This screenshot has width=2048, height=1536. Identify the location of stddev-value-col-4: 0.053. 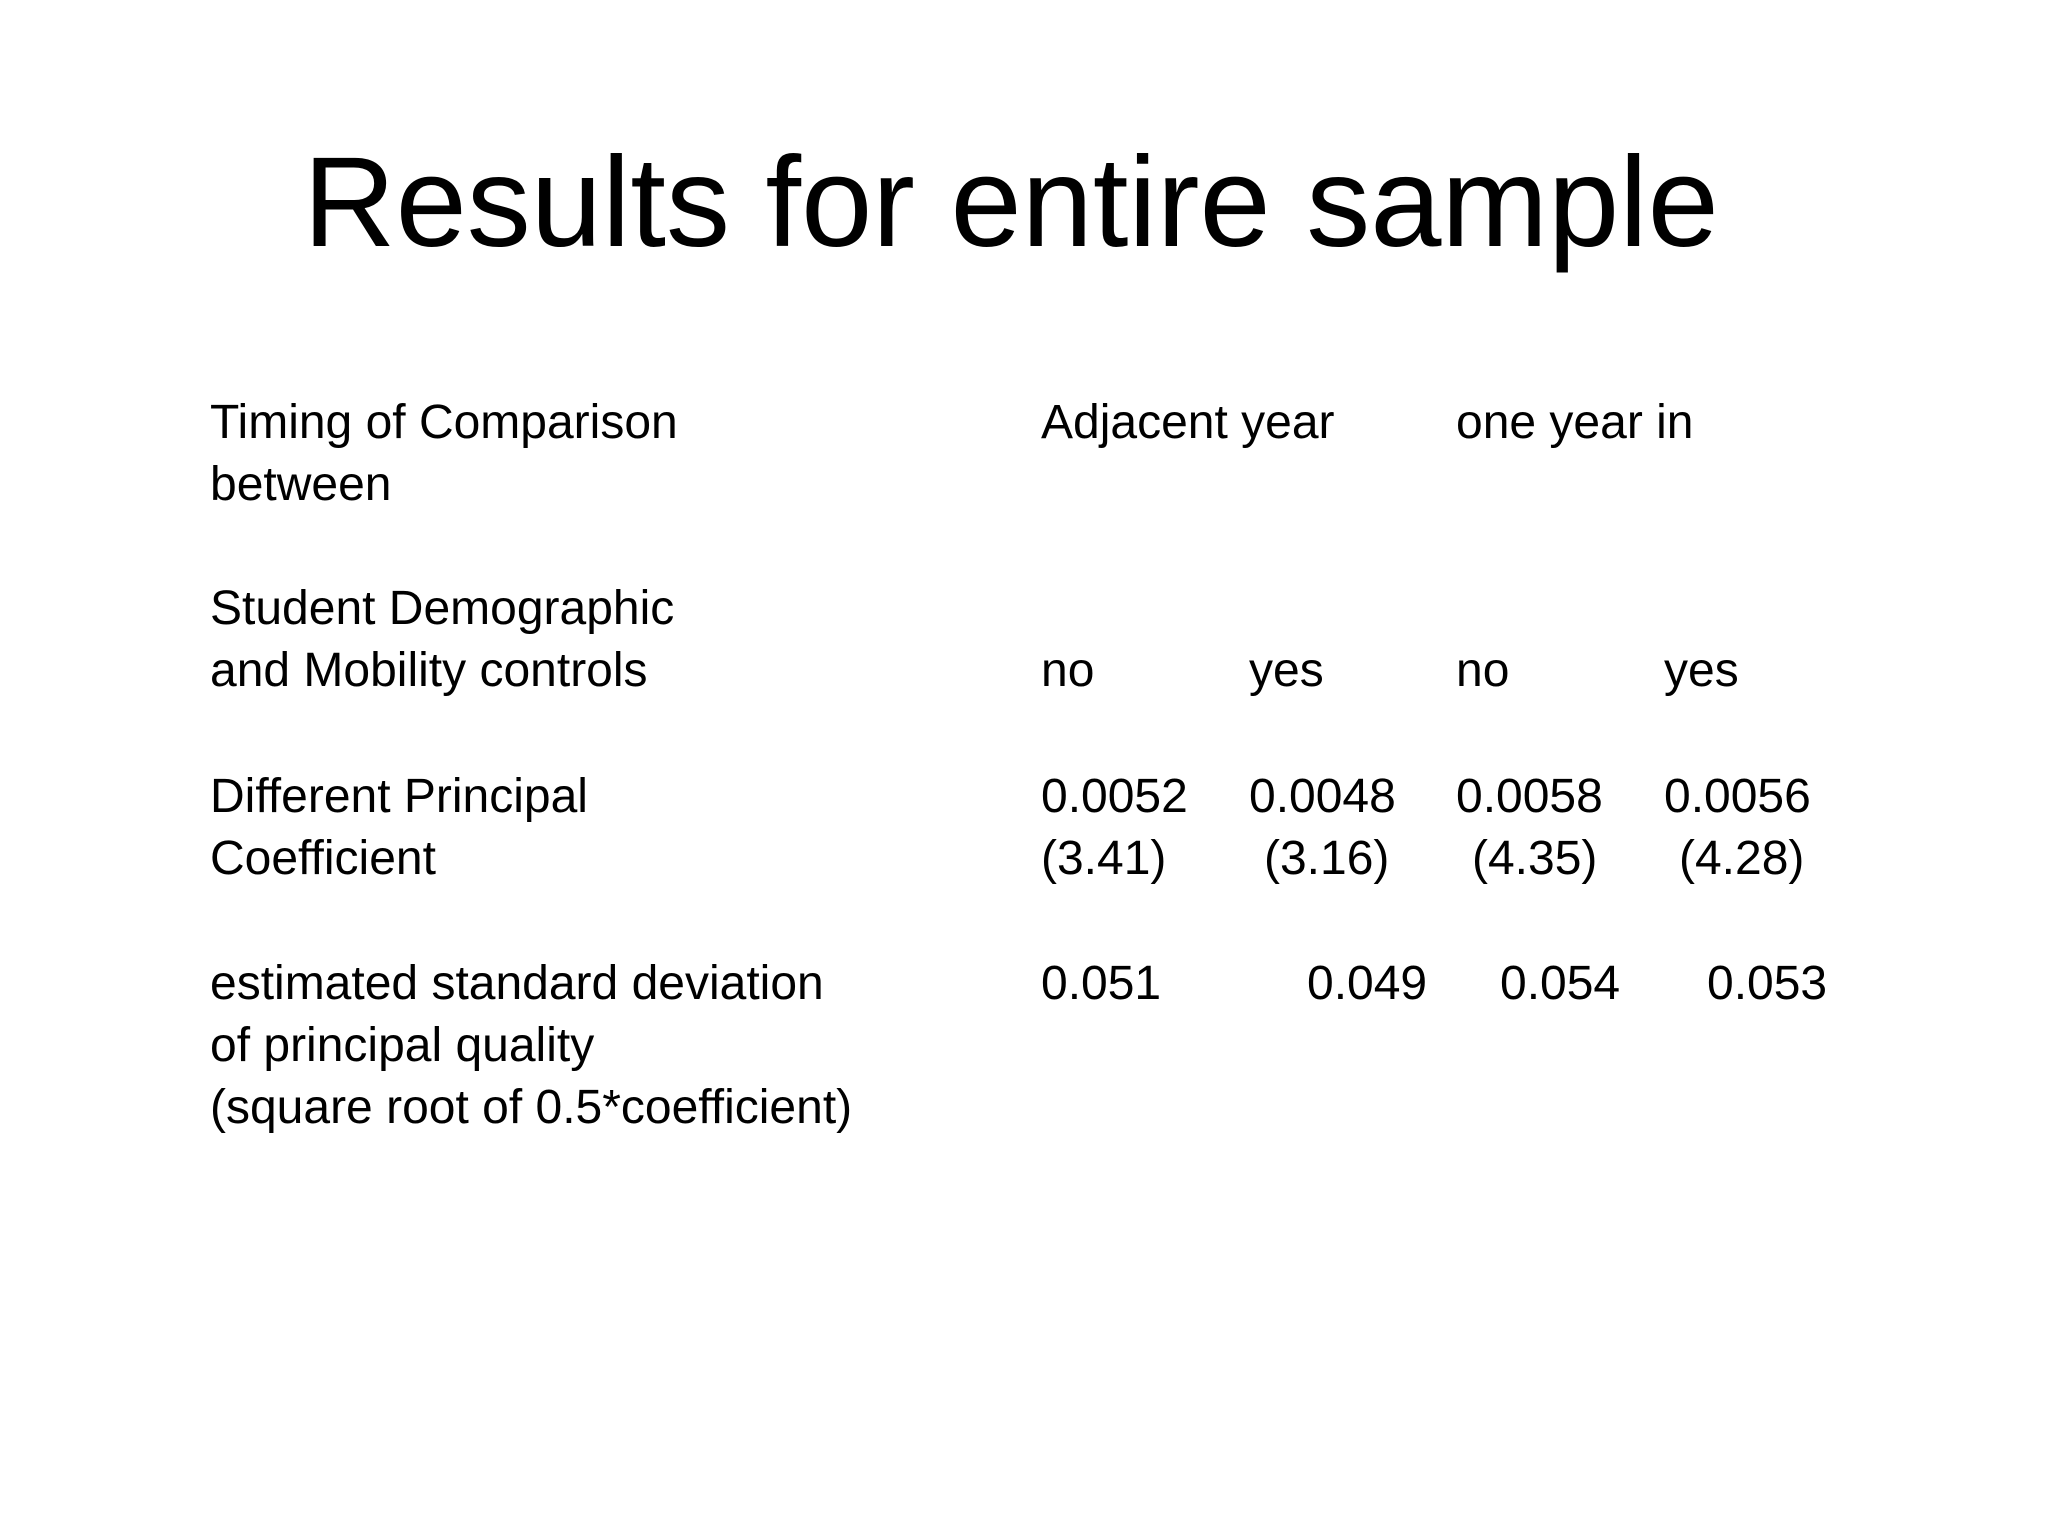
(1767, 983).